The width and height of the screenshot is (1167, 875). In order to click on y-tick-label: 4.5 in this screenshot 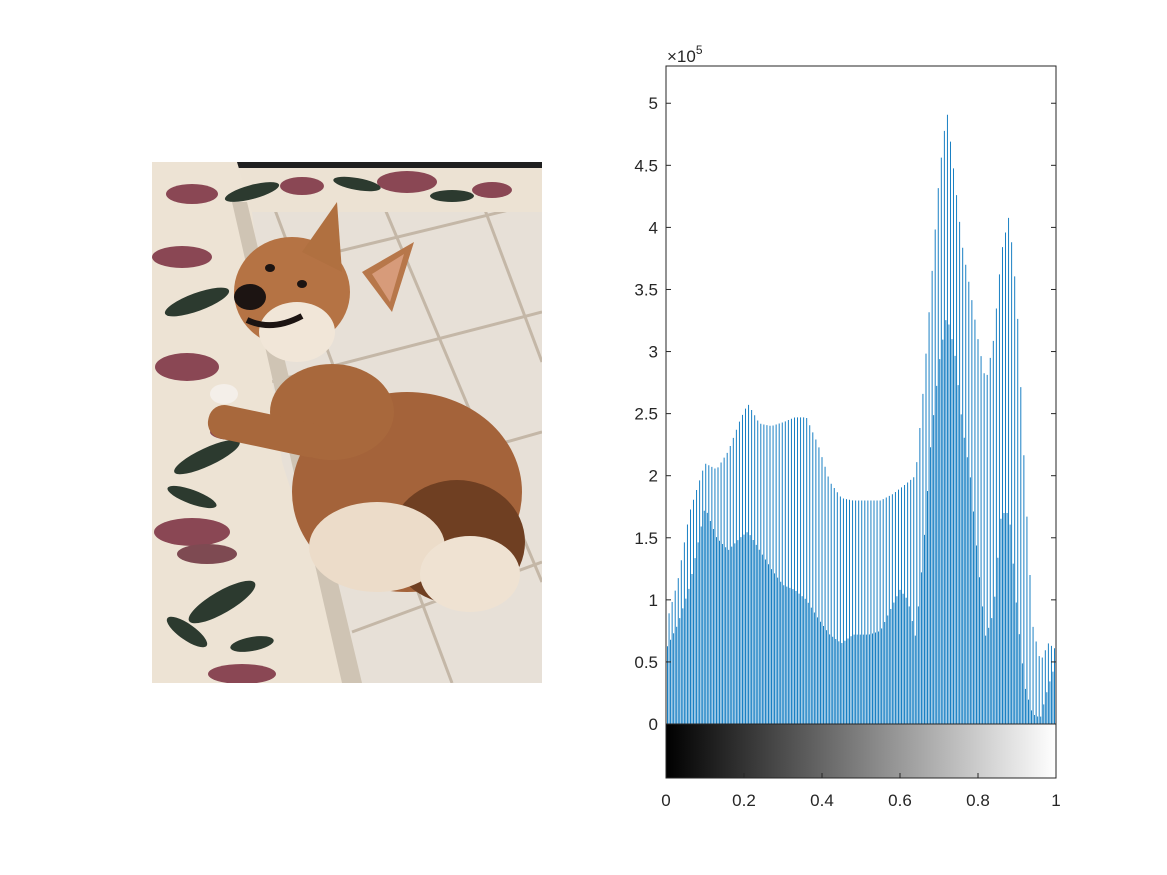, I will do `click(646, 165)`.